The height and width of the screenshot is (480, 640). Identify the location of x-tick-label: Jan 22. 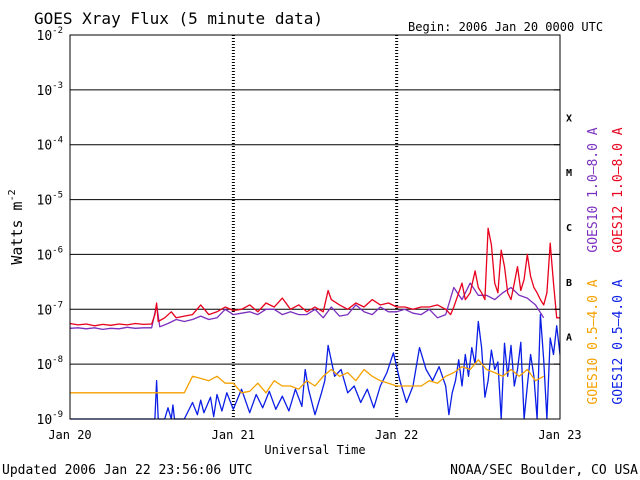
(396, 435).